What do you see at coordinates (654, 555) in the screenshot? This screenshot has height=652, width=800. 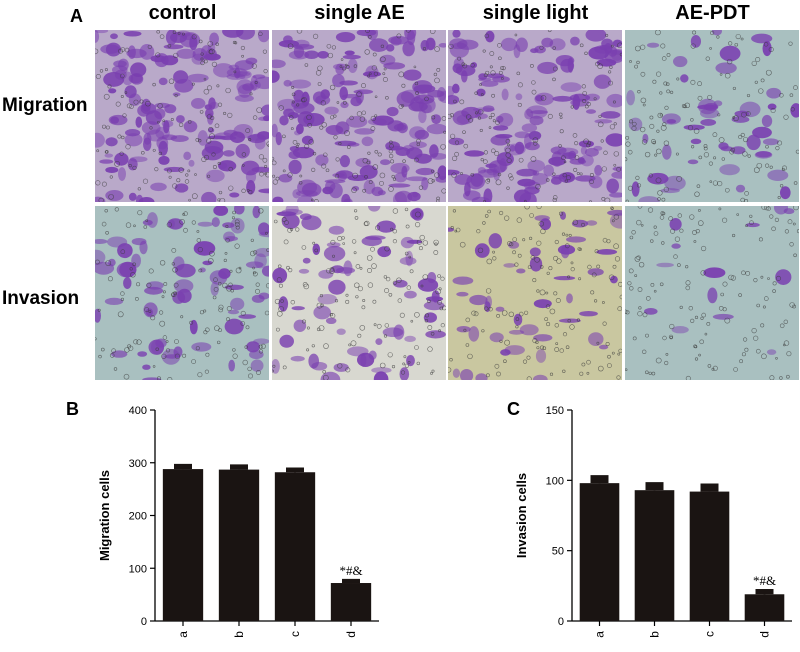 I see `invasion-bar-b` at bounding box center [654, 555].